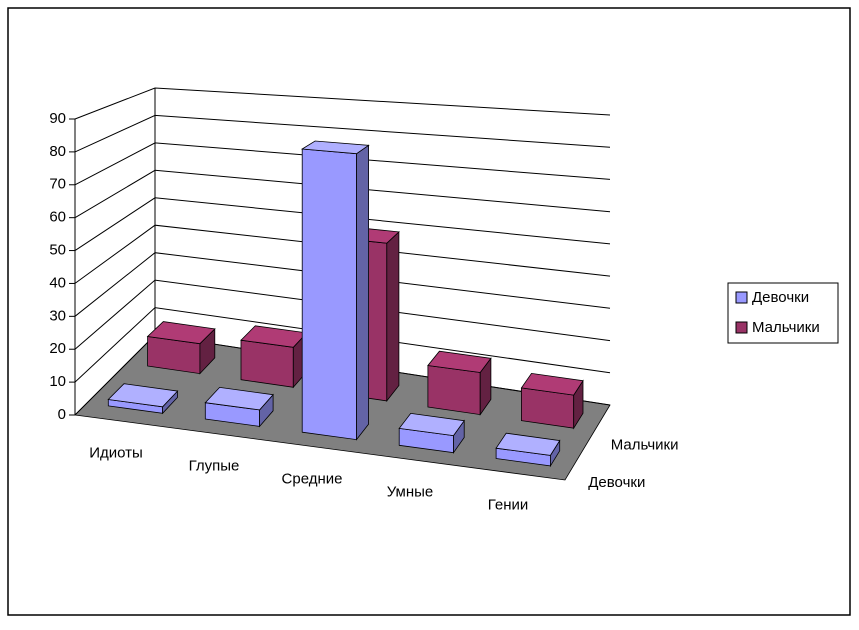  Describe the element at coordinates (312, 478) in the screenshot. I see `x-tick-label: Средние` at that location.